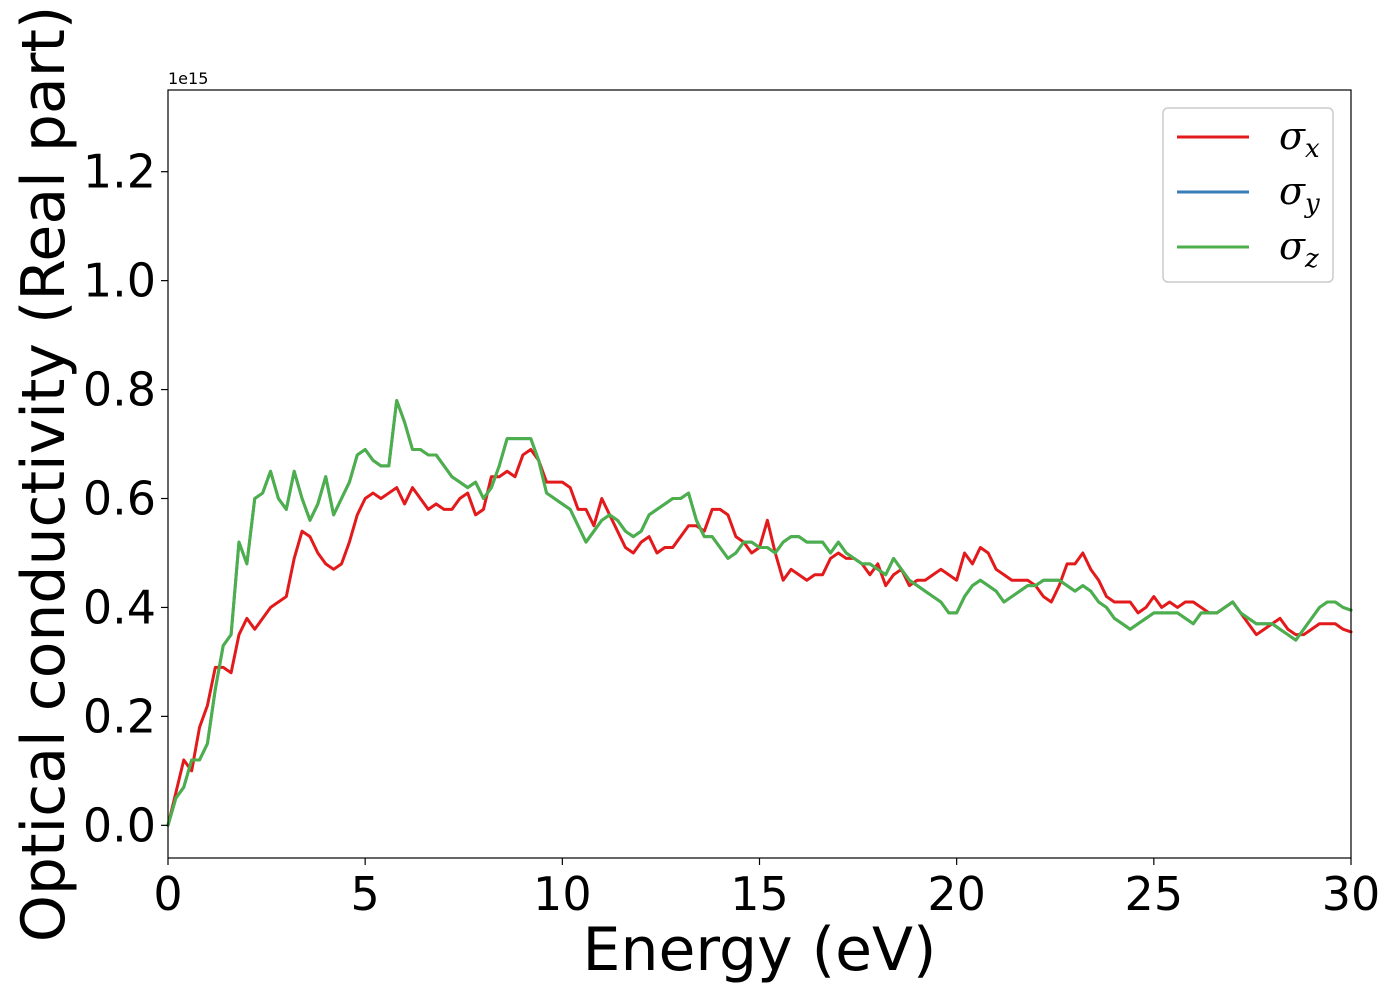 Image resolution: width=1400 pixels, height=1000 pixels. Describe the element at coordinates (119, 172) in the screenshot. I see `y-tick-label: 1.2` at that location.